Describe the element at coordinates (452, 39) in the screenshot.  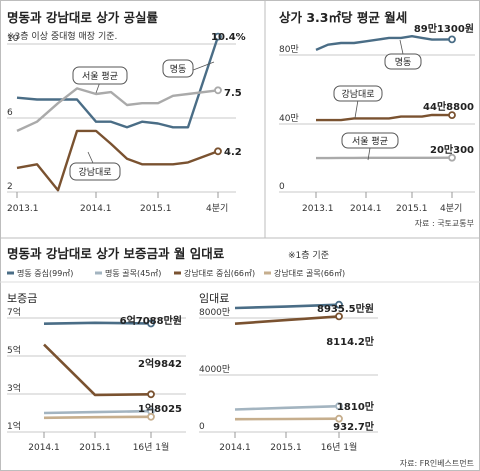
I see `rent-endpoint-myeongdong` at that location.